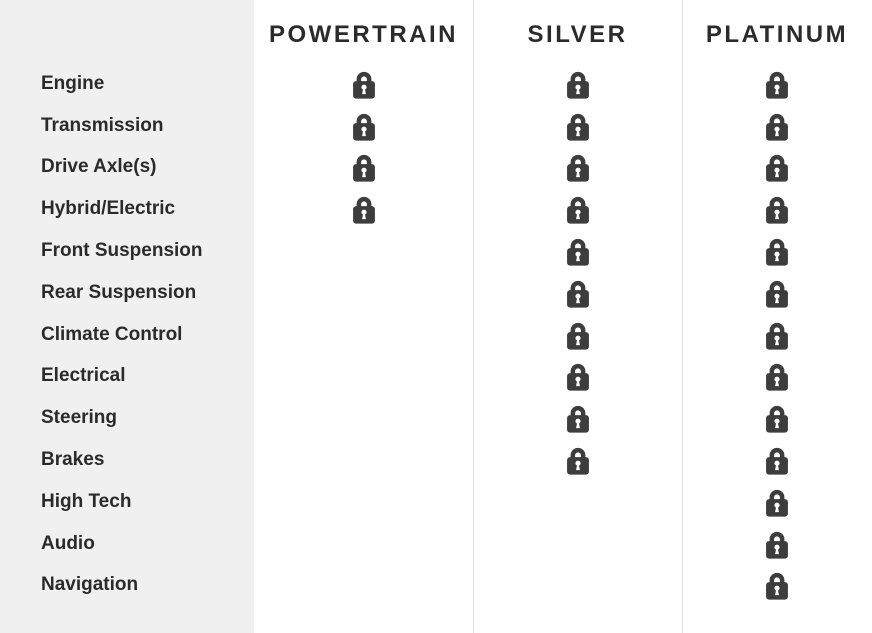 The image size is (872, 633). I want to click on coverage-cell-silver-high-tech, so click(577, 502).